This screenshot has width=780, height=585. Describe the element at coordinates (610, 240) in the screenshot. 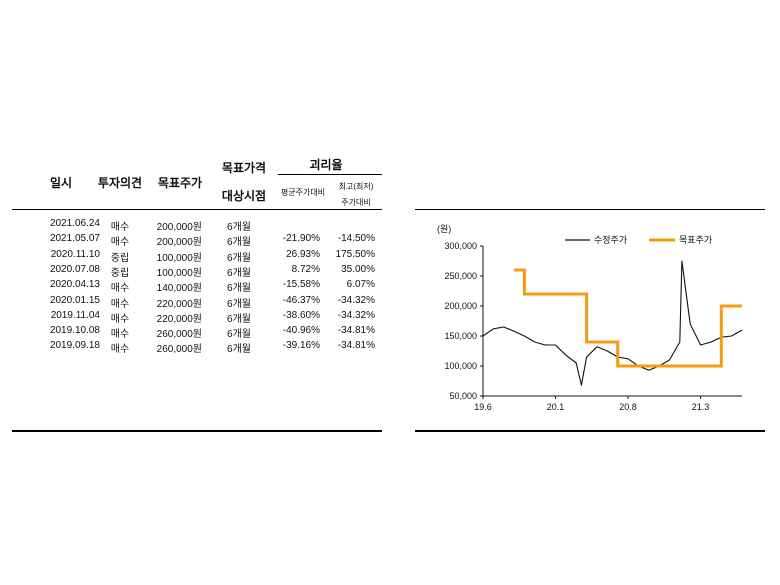

I see `legend-price-label: 수정주가` at that location.